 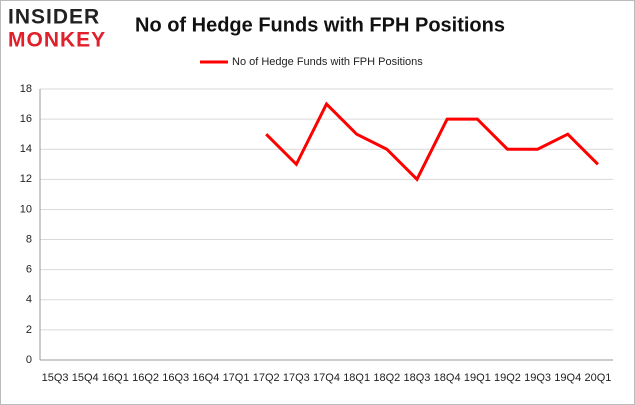 I want to click on logo-line1: INSIDER, so click(x=54, y=17).